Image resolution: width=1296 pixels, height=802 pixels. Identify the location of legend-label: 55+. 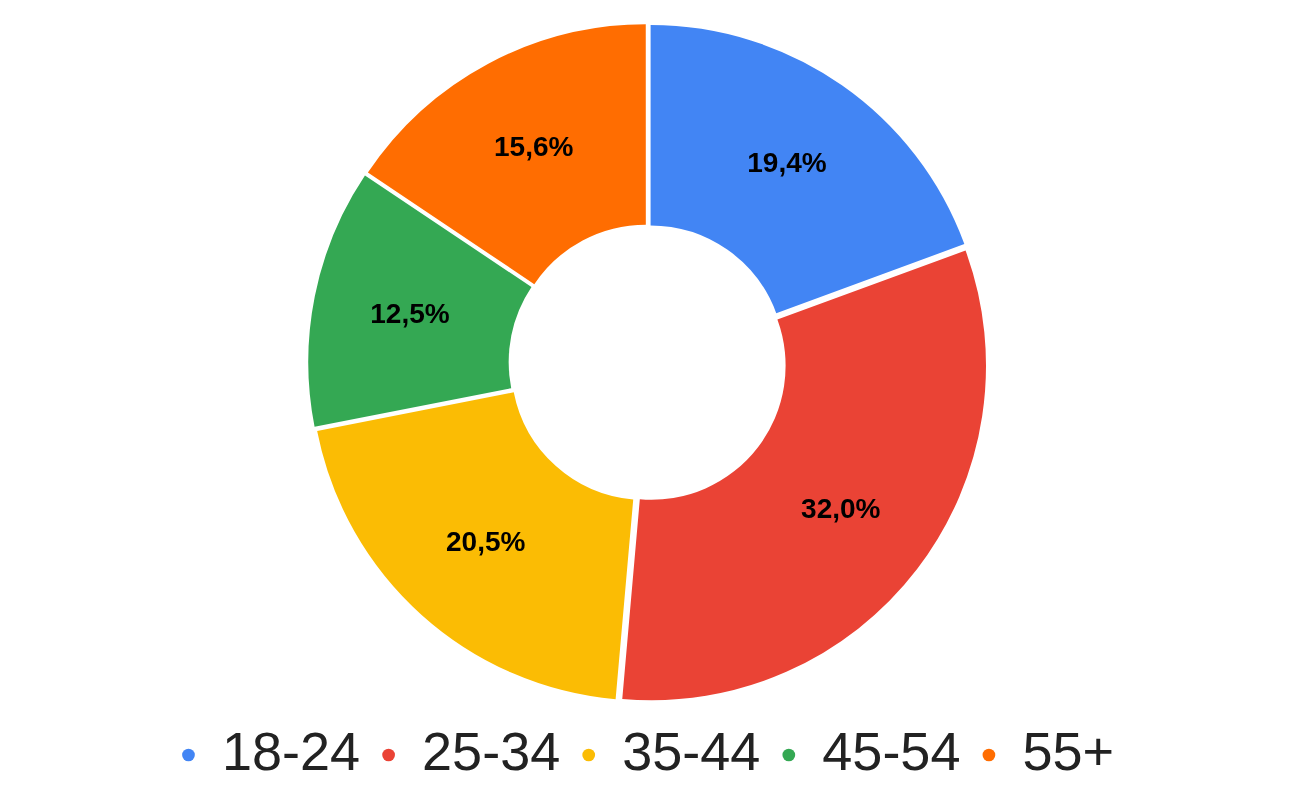
(1068, 750).